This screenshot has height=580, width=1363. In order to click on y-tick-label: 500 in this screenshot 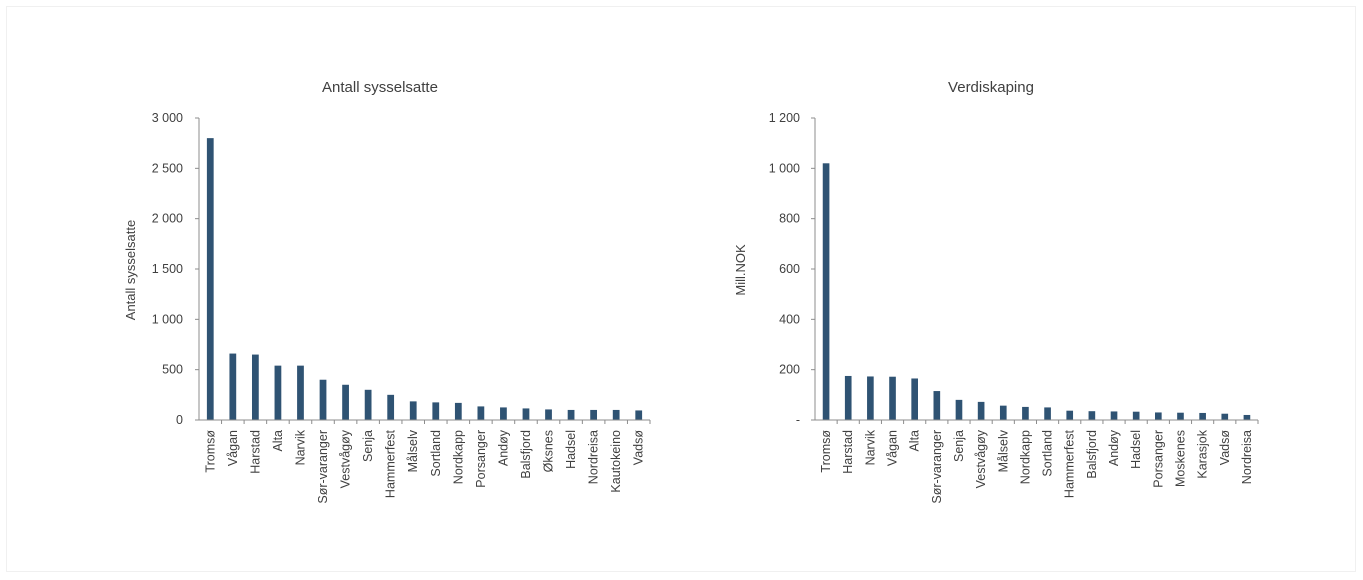, I will do `click(172, 370)`.